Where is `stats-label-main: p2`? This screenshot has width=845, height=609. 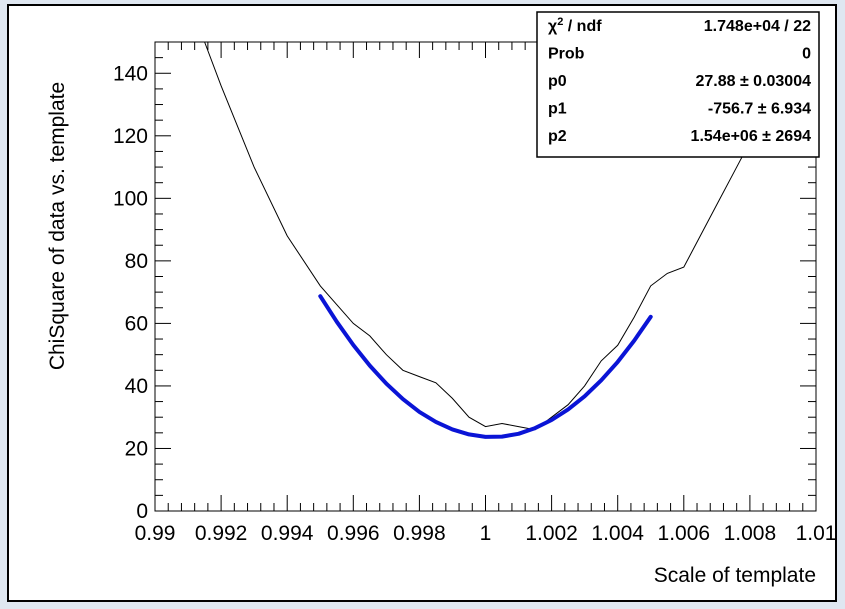
stats-label-main: p2 is located at coordinates (557, 136).